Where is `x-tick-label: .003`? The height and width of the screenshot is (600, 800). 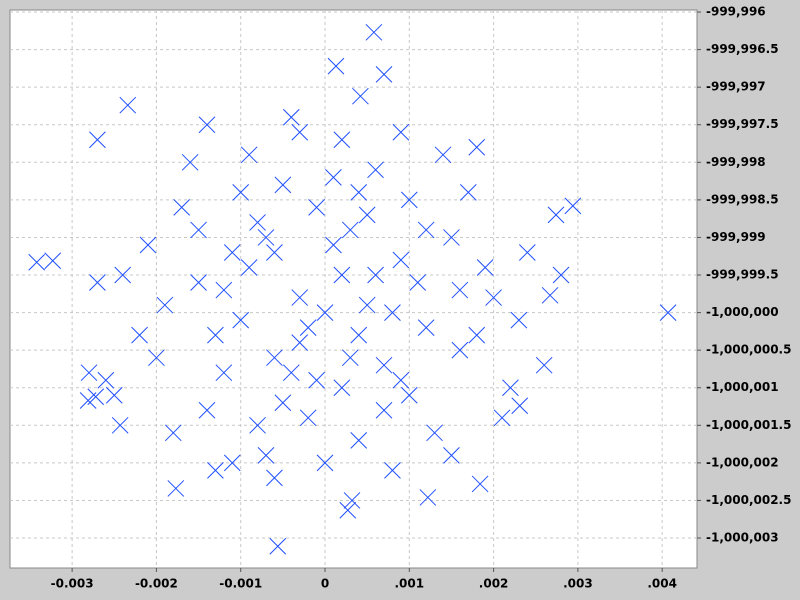 x-tick-label: .003 is located at coordinates (578, 584).